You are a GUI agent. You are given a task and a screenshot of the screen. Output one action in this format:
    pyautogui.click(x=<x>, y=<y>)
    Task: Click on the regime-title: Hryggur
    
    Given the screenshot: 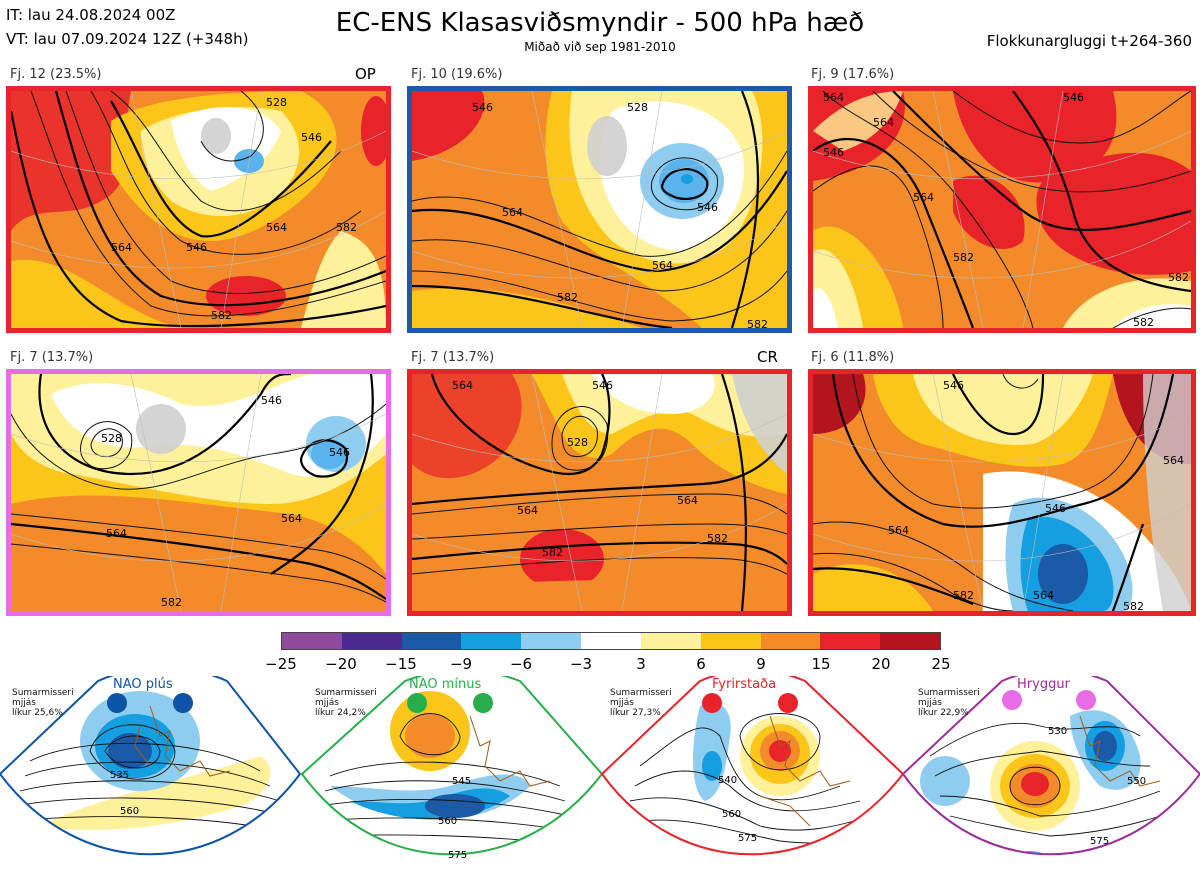 What is the action you would take?
    pyautogui.click(x=1043, y=684)
    